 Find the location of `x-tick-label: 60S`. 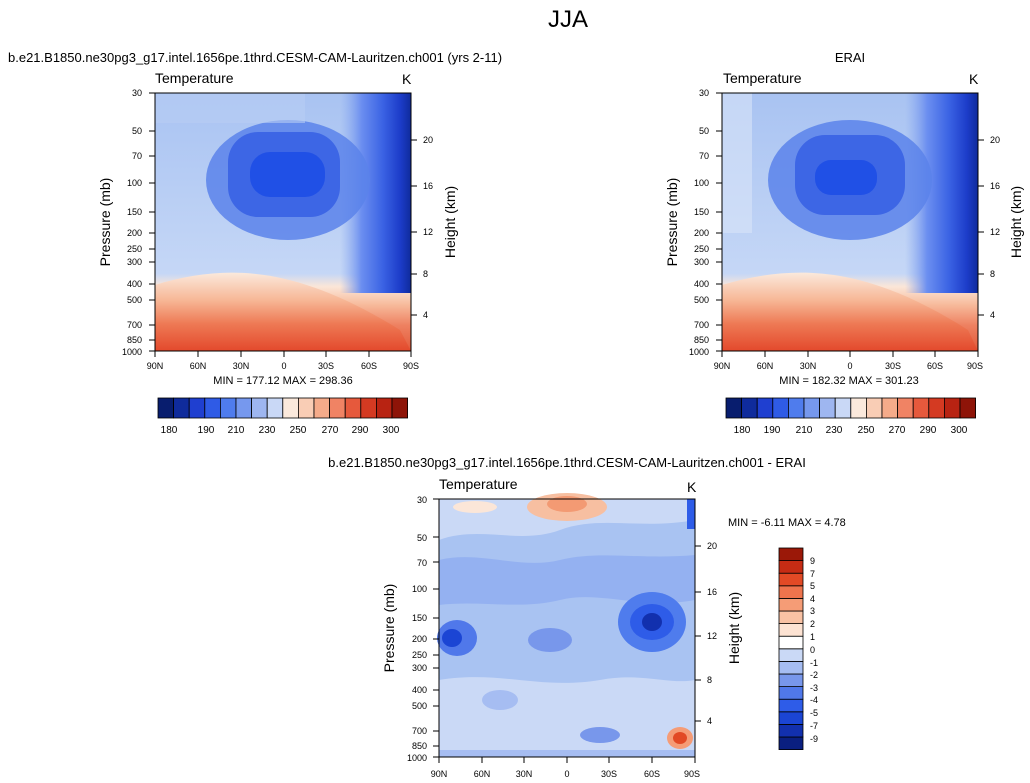

x-tick-label: 60S is located at coordinates (369, 366).